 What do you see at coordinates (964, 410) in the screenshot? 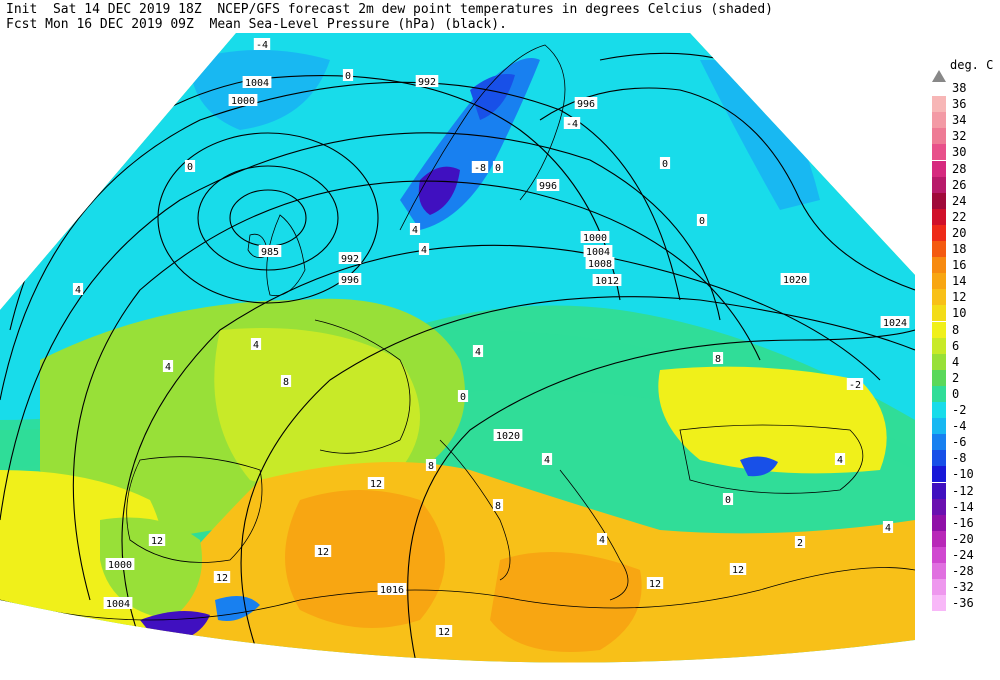
I see `legend-entry: -2` at bounding box center [964, 410].